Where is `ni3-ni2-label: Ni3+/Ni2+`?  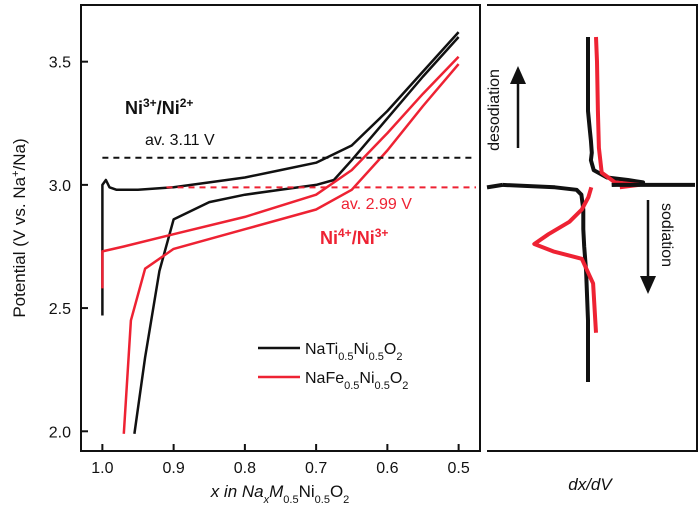 ni3-ni2-label: Ni3+/Ni2+ is located at coordinates (159, 107).